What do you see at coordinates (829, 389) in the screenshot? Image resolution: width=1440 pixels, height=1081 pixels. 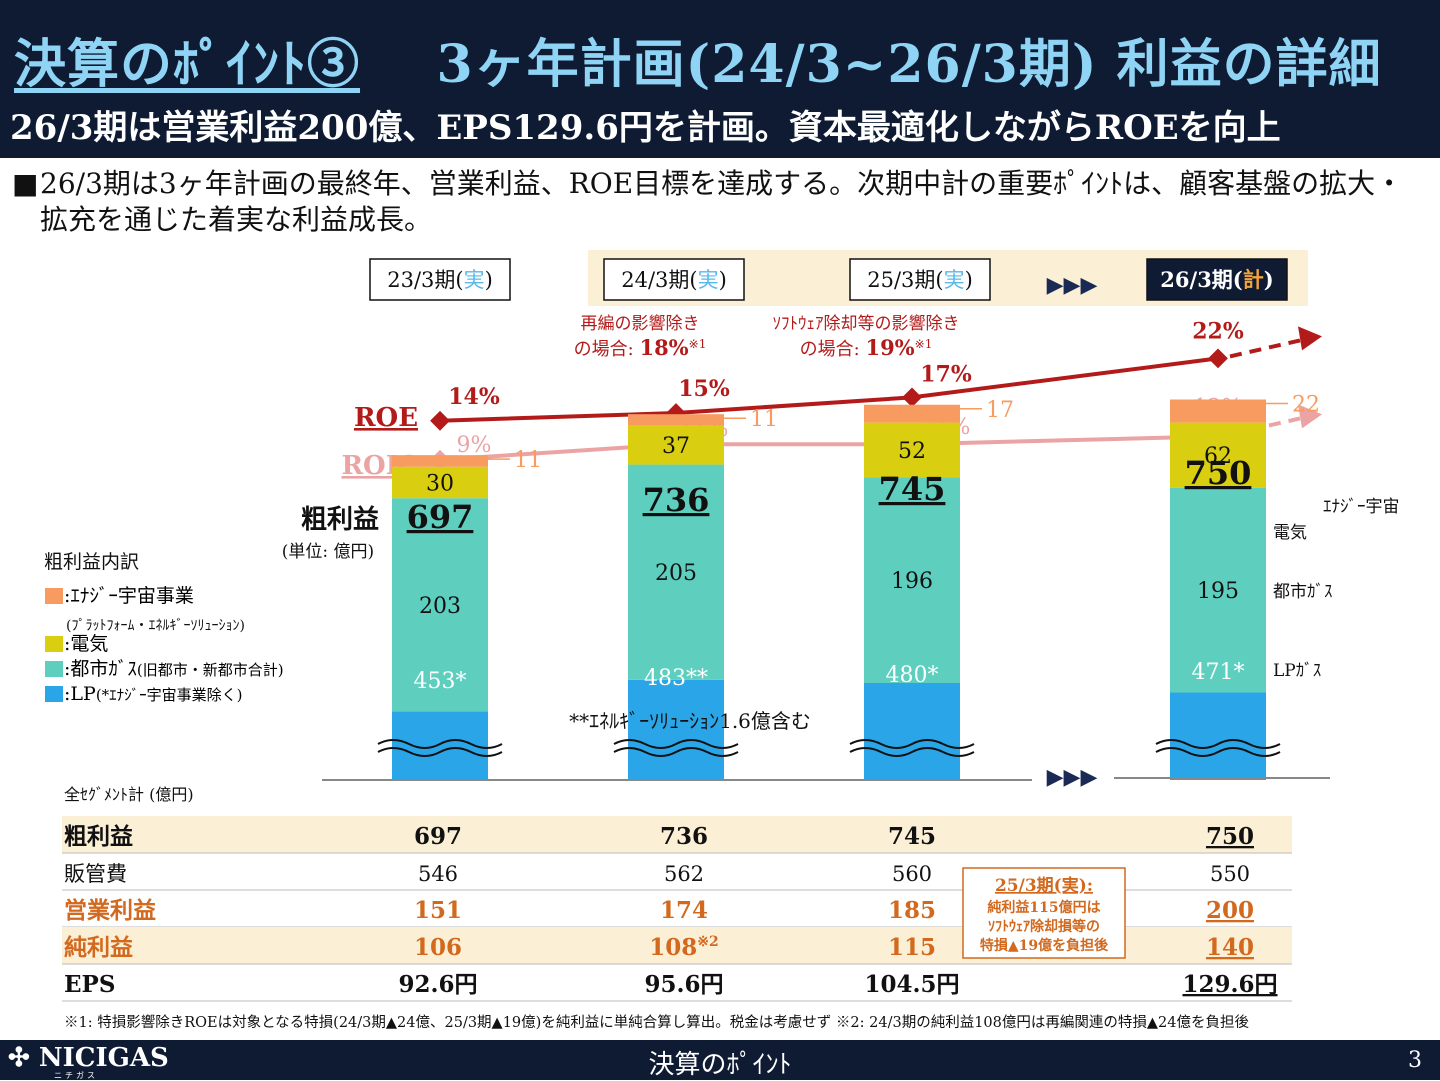 I see `roe-line` at bounding box center [829, 389].